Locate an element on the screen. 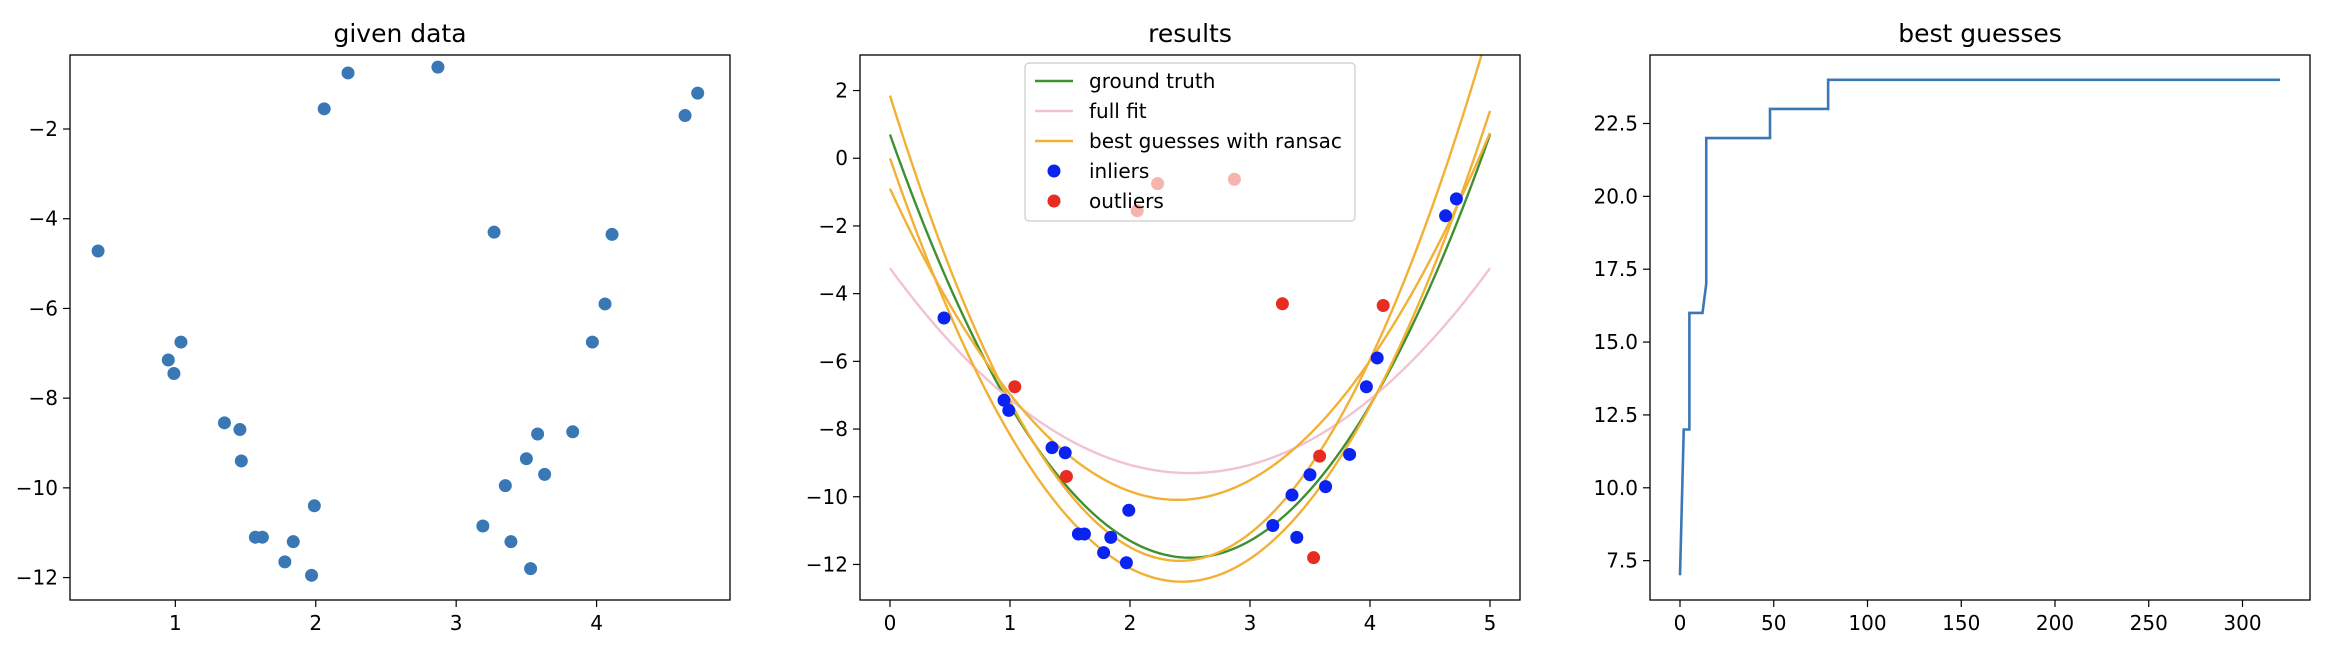  x-tick-label: 100 is located at coordinates (1867, 623).